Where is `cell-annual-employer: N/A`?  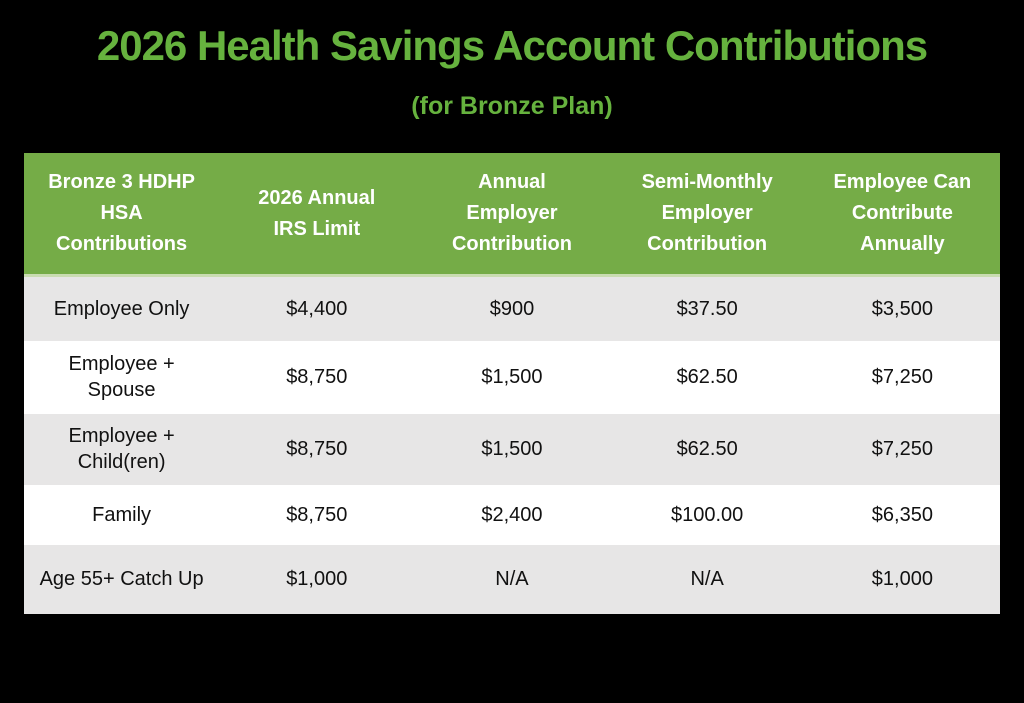 cell-annual-employer: N/A is located at coordinates (512, 579).